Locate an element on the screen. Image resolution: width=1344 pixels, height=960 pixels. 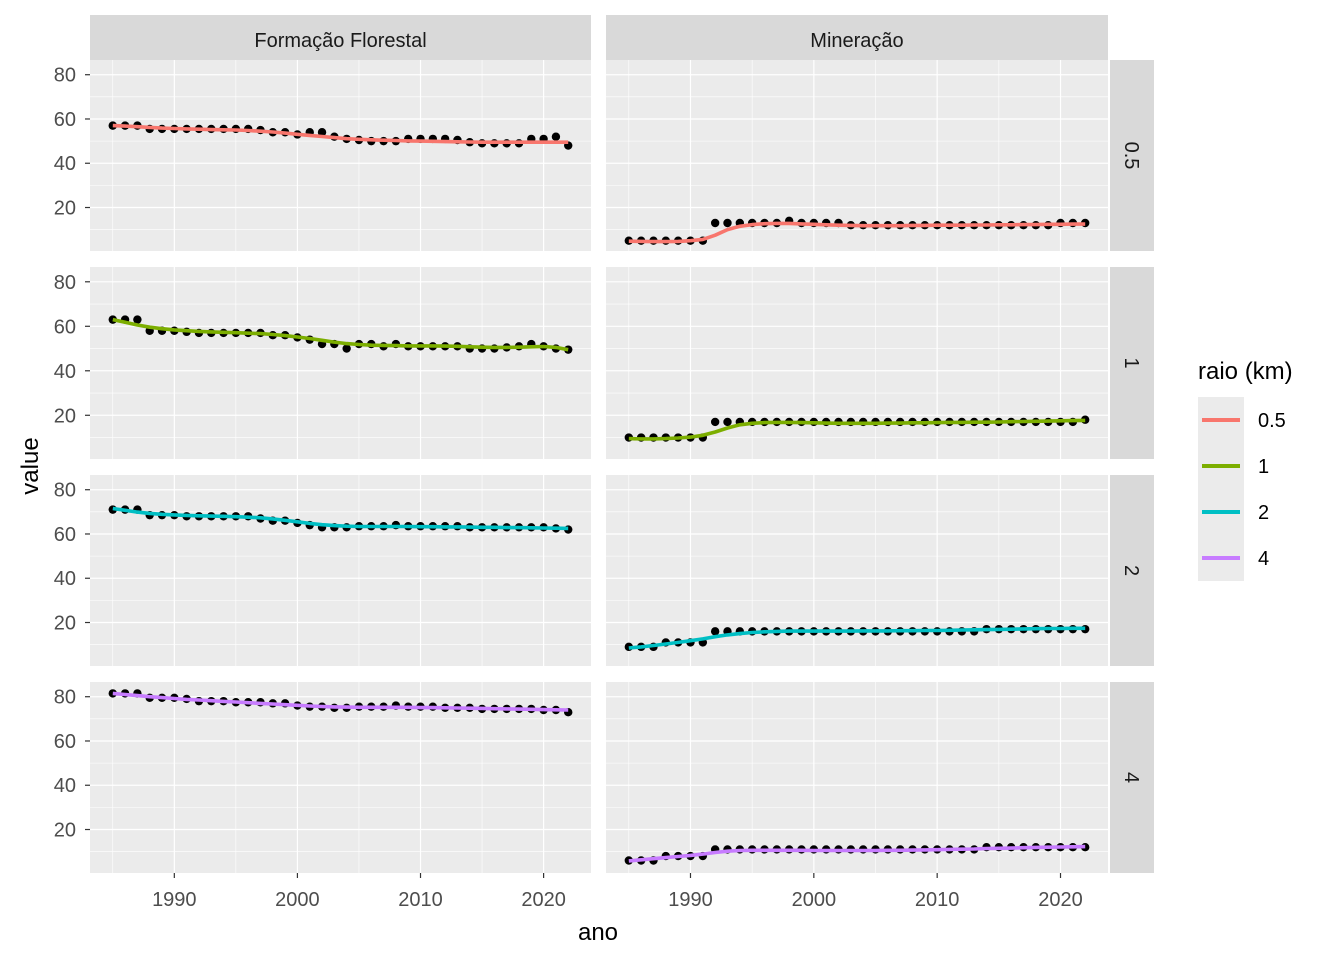
legend-item-2: 2 is located at coordinates (1233, 512).